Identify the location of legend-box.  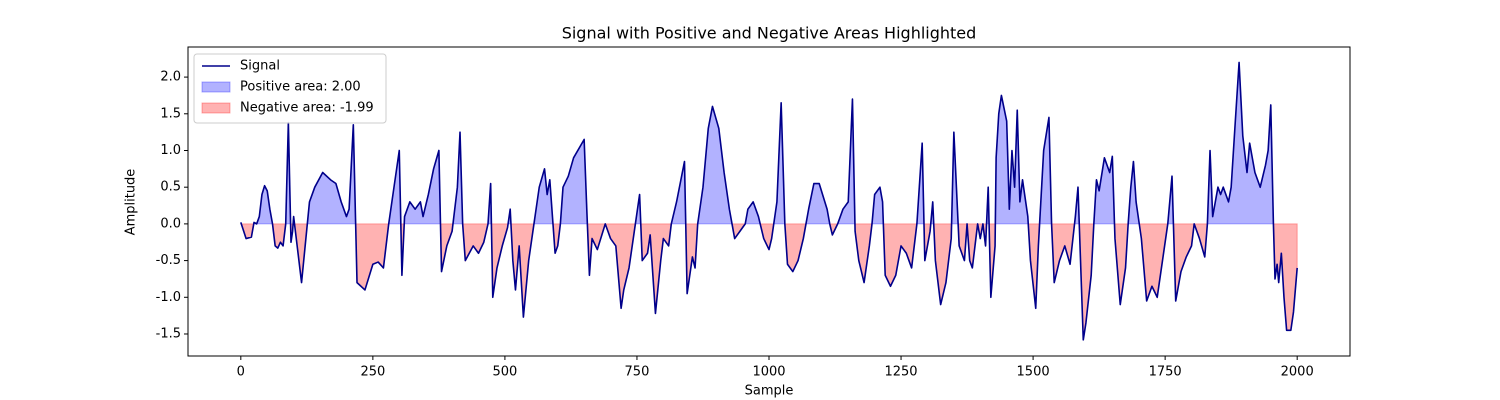
(290, 88).